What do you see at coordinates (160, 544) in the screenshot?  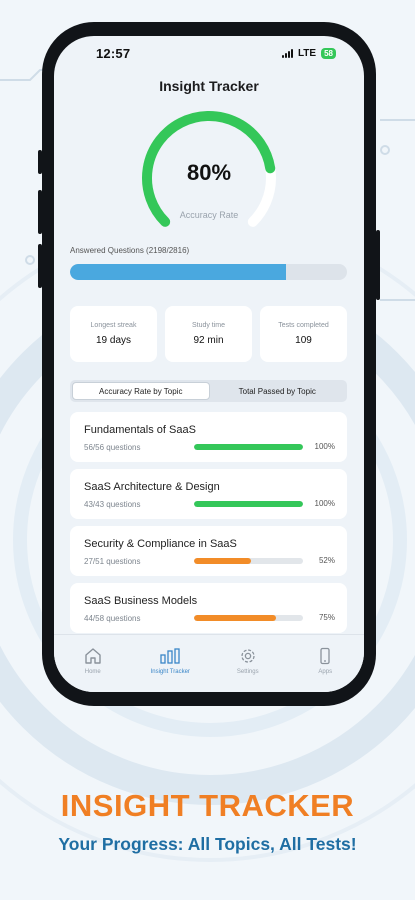 I see `topic-name: Security & Compliance in SaaS` at bounding box center [160, 544].